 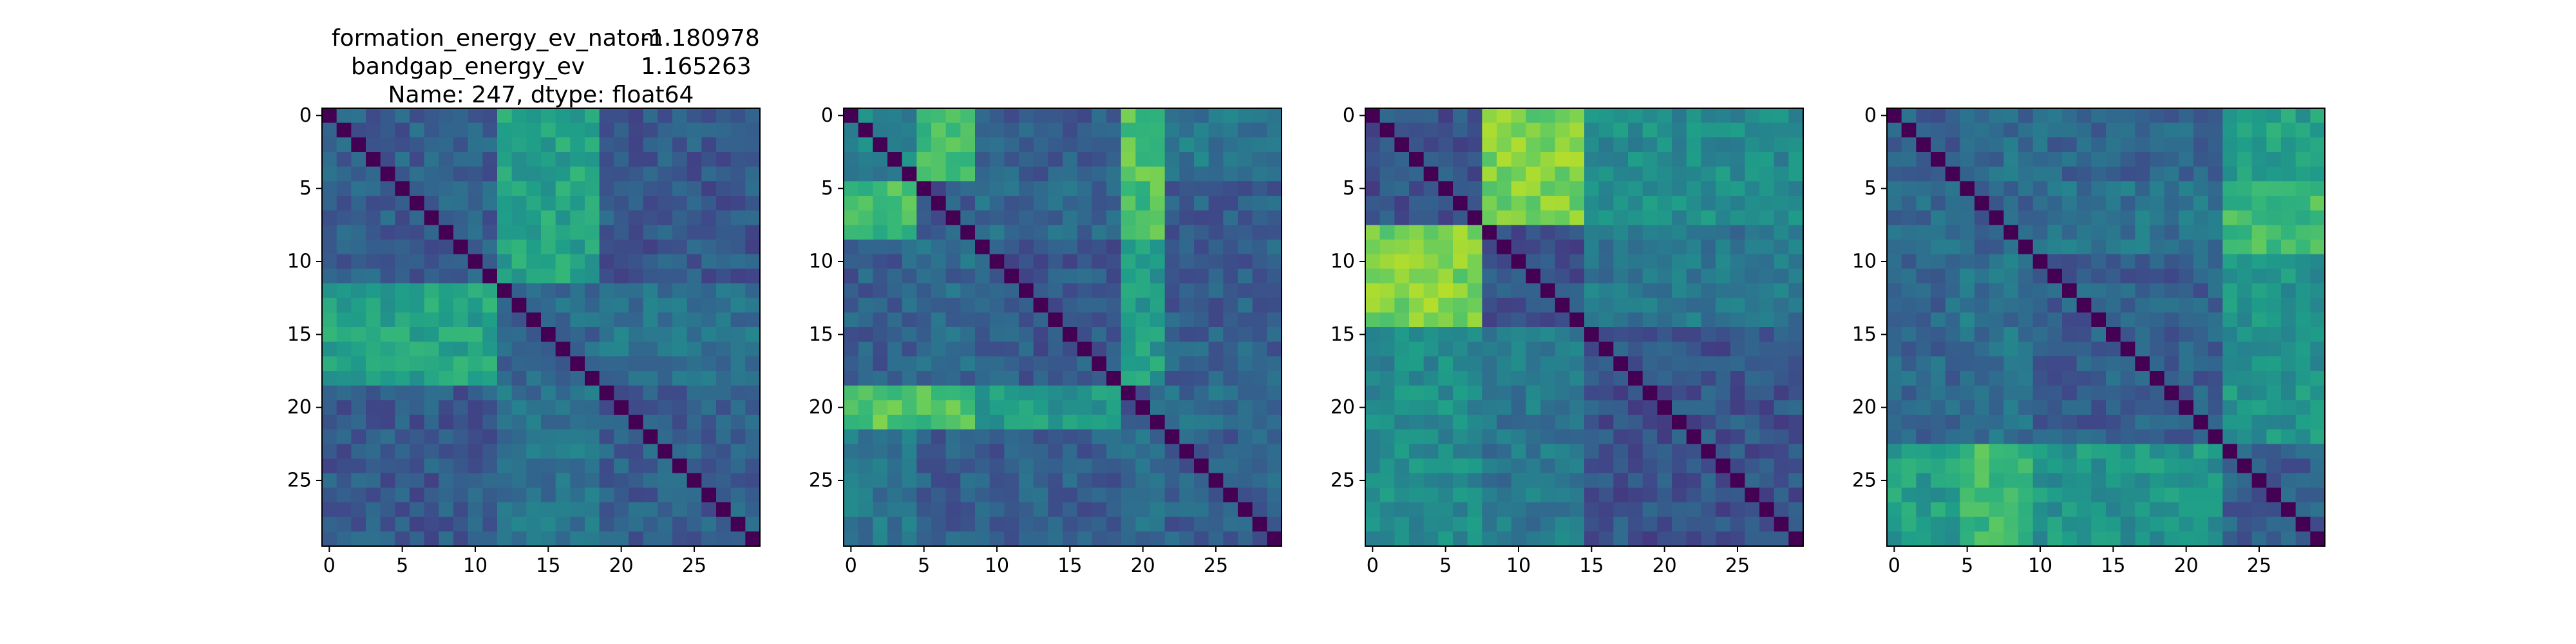 I want to click on x-tick-label: 10, so click(x=476, y=565).